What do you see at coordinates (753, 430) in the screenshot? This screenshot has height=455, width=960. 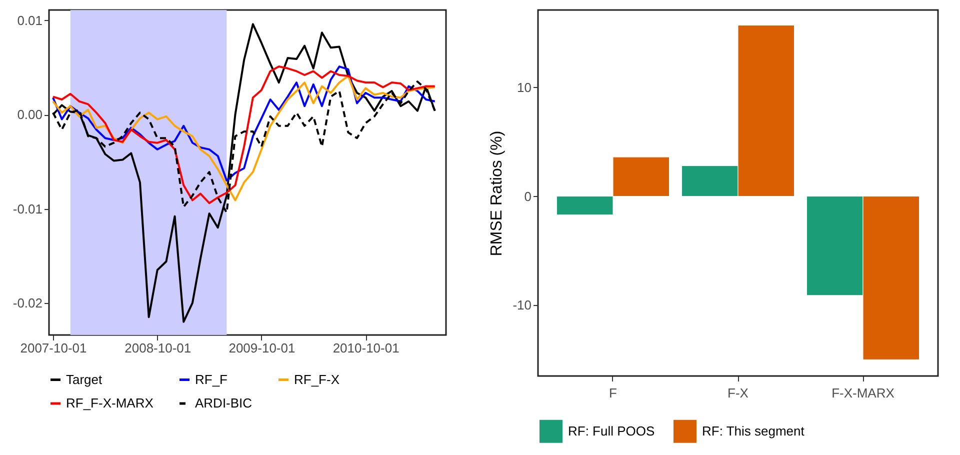 I see `legend-label: RF: This segment` at bounding box center [753, 430].